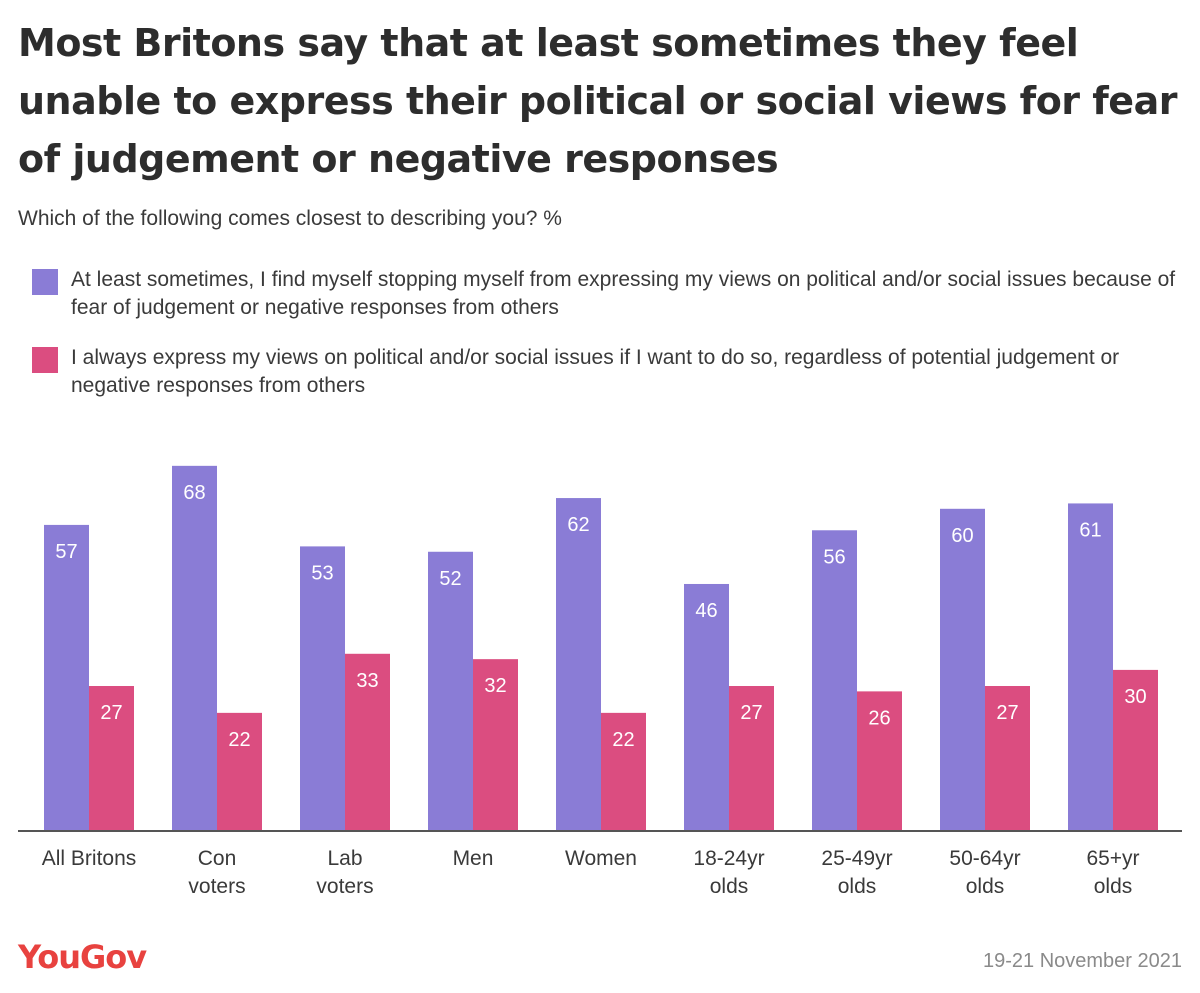  What do you see at coordinates (217, 858) in the screenshot?
I see `category-label: Con` at bounding box center [217, 858].